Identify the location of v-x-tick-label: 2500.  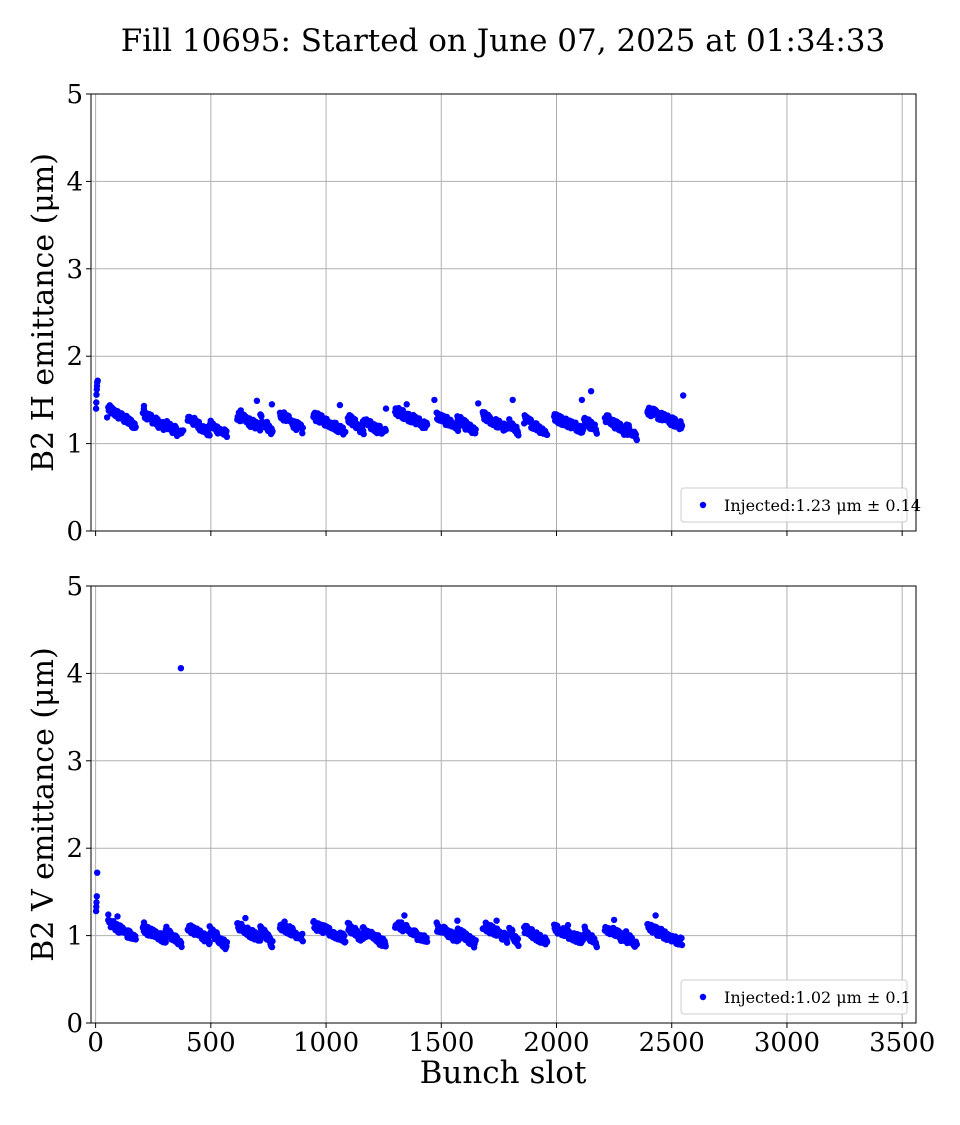
(672, 1043).